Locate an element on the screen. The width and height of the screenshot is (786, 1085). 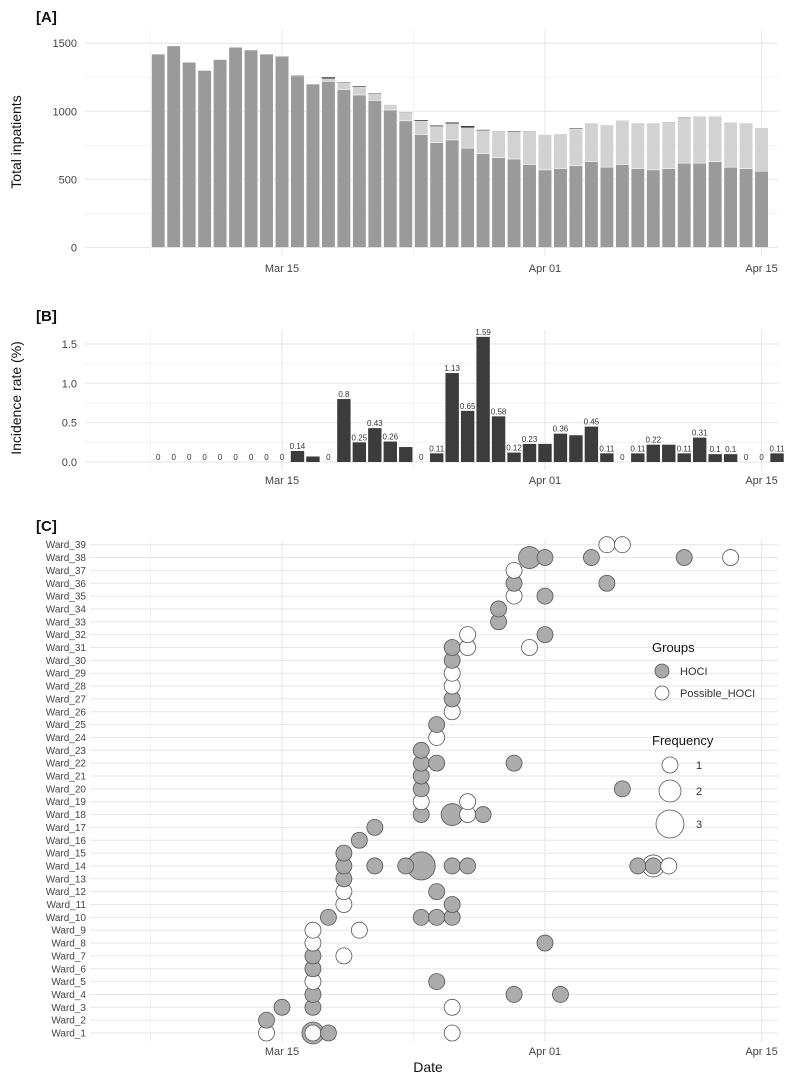
panel-c-ward-label: Ward_10 is located at coordinates (66, 918).